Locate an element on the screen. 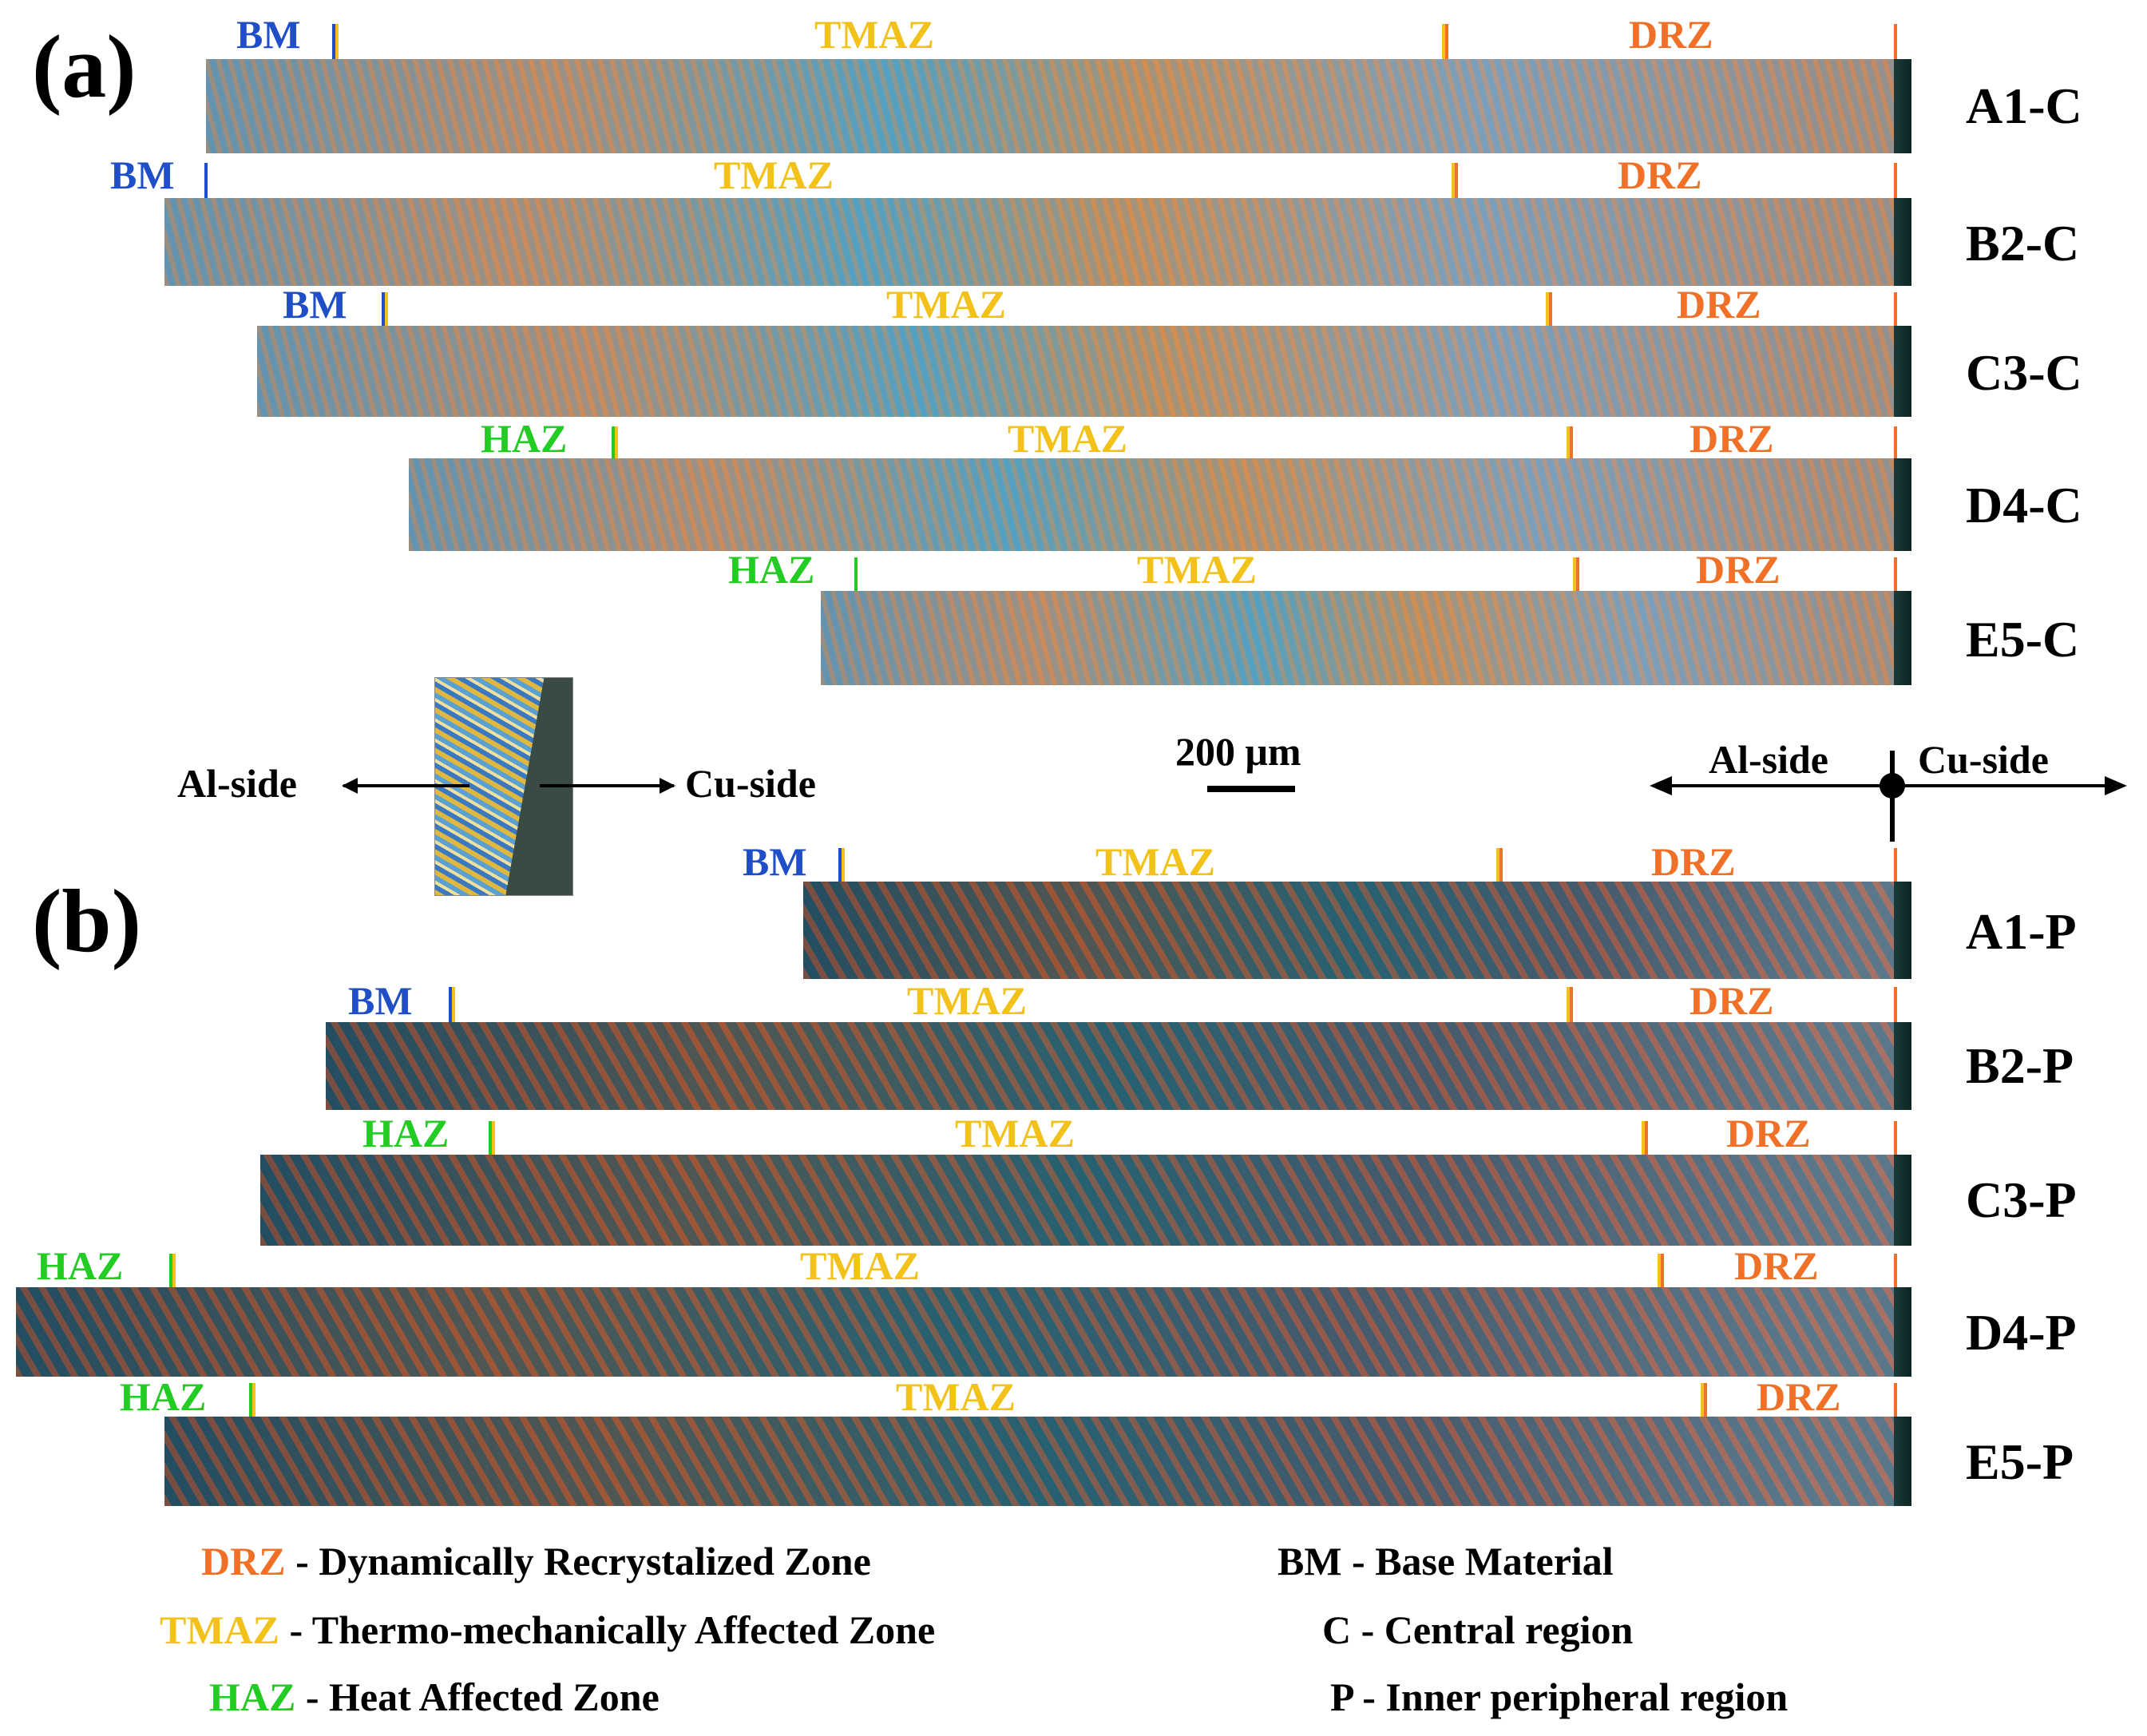 The height and width of the screenshot is (1736, 2147). legend-bm: BM - Base Material is located at coordinates (1446, 1561).